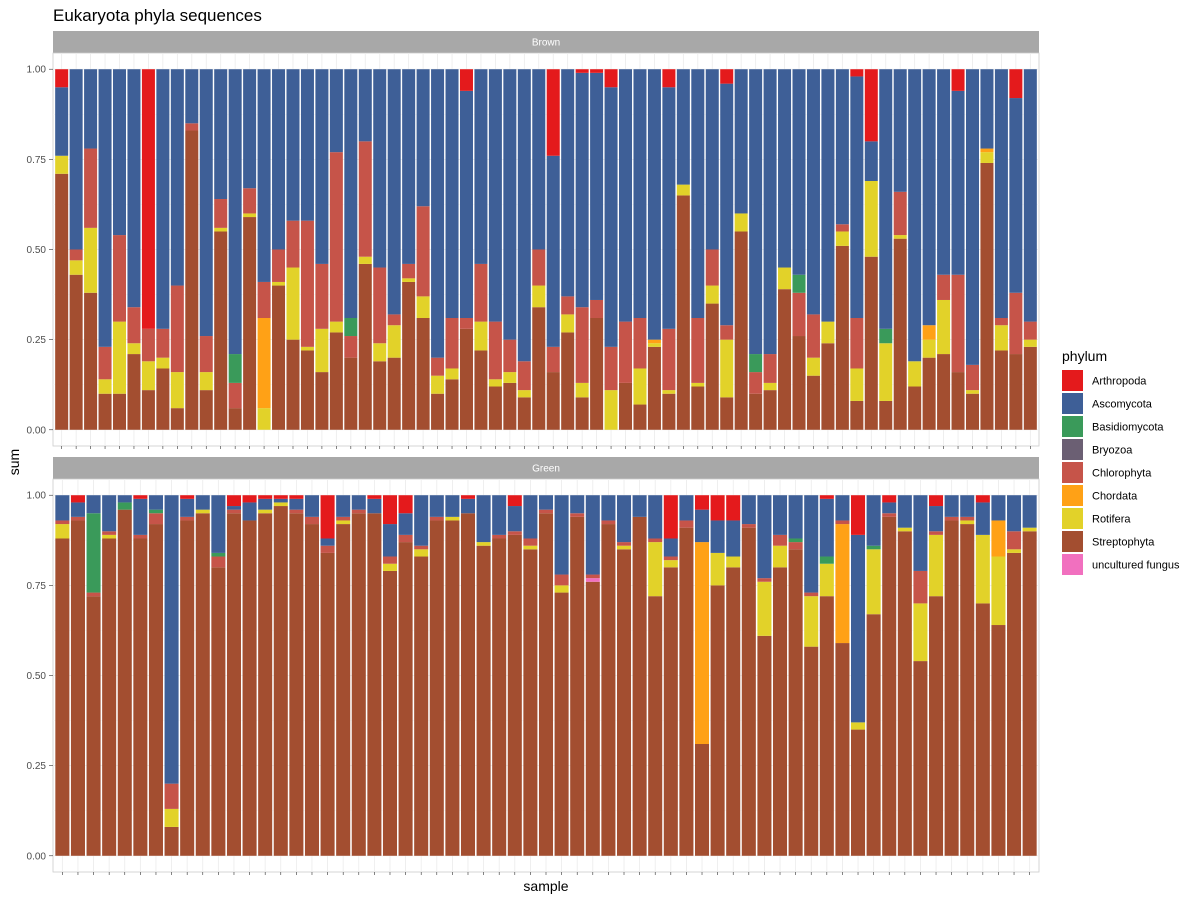 The height and width of the screenshot is (900, 1200). What do you see at coordinates (1084, 356) in the screenshot?
I see `legend-title: phylum` at bounding box center [1084, 356].